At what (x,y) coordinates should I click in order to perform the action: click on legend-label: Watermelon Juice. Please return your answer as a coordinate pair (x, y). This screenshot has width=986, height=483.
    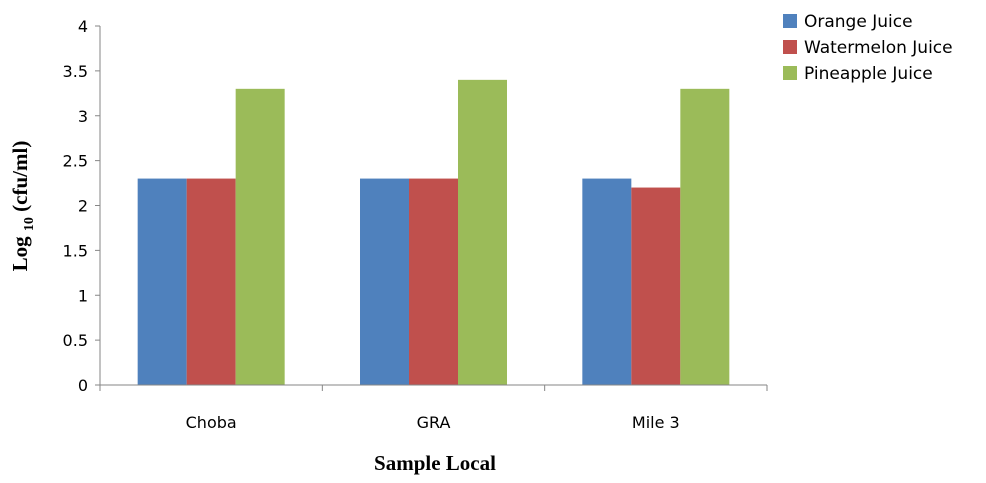
    Looking at the image, I should click on (878, 48).